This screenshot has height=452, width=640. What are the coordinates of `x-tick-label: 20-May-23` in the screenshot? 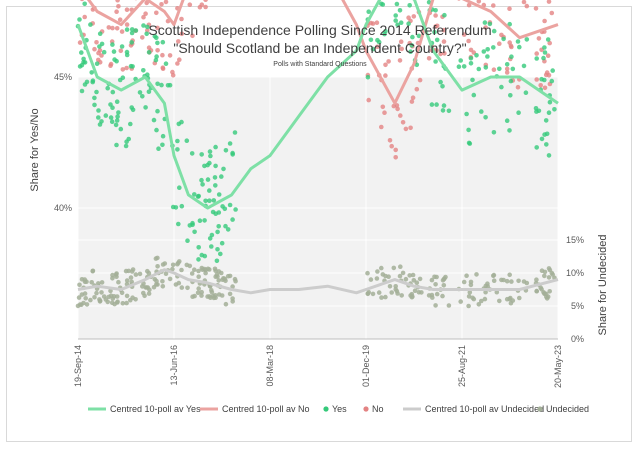 It's located at (558, 366).